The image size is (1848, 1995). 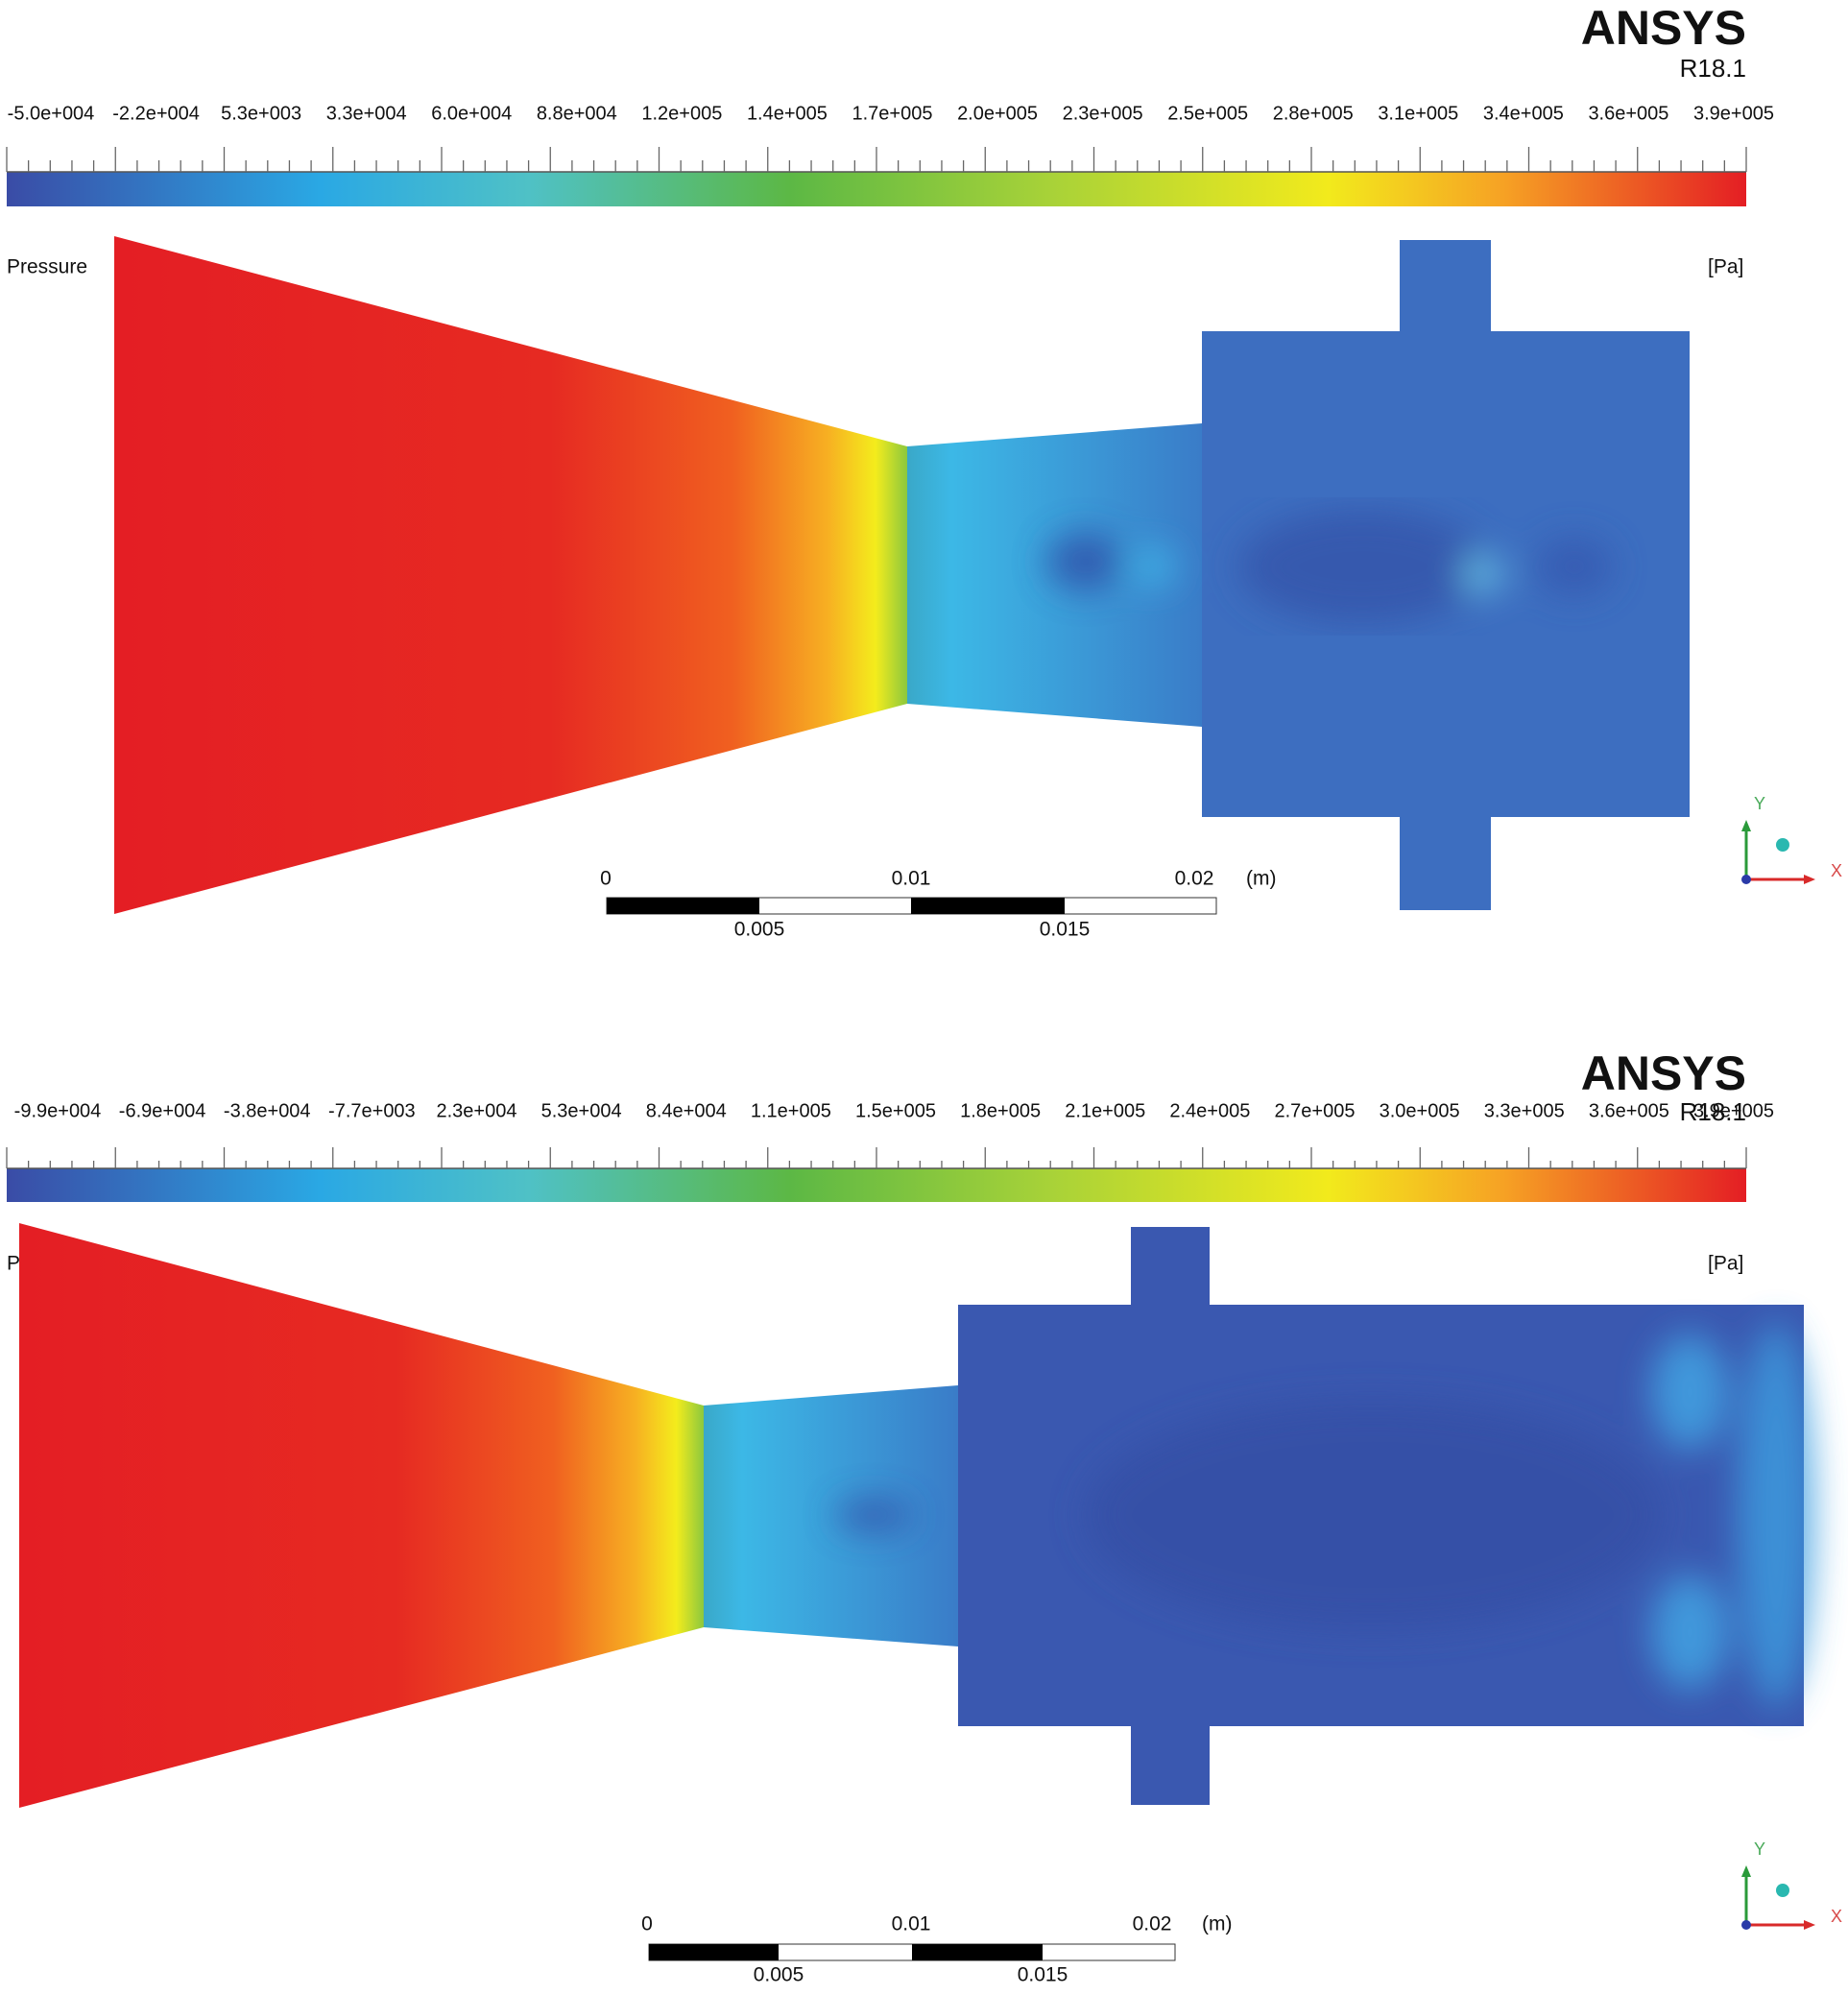 What do you see at coordinates (893, 113) in the screenshot?
I see `colorbar-label: 1.7e+005` at bounding box center [893, 113].